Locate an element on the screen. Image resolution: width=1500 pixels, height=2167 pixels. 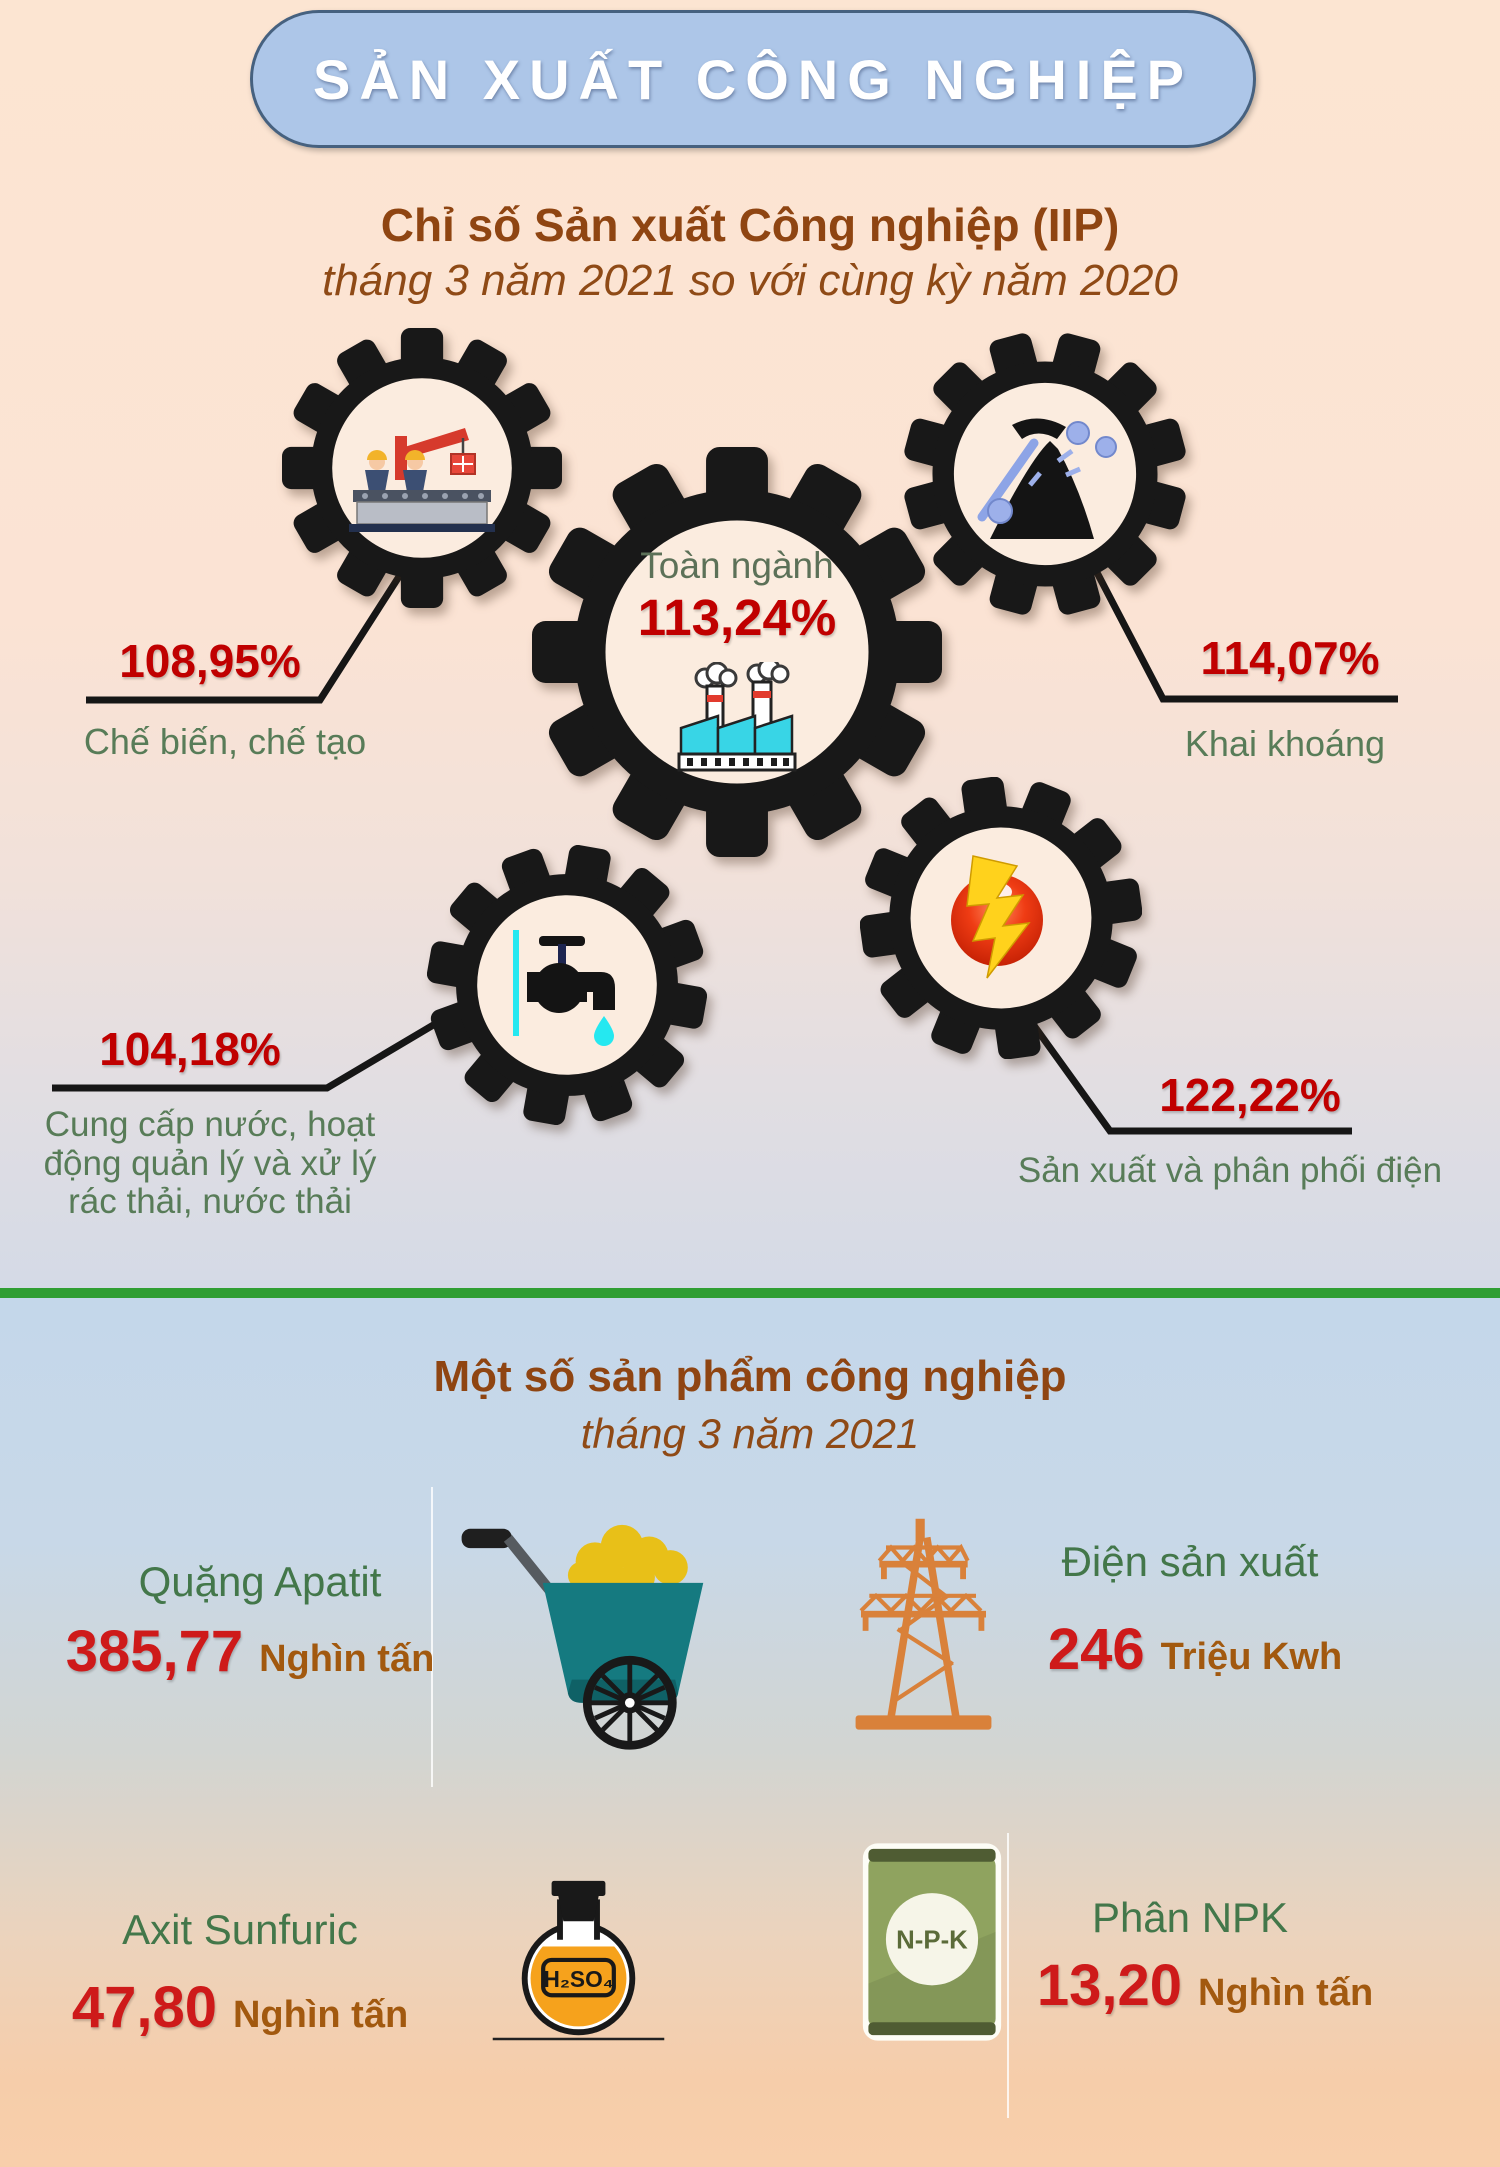
sector-label-dien: Sản xuất và phân phối điện is located at coordinates (1230, 1170).